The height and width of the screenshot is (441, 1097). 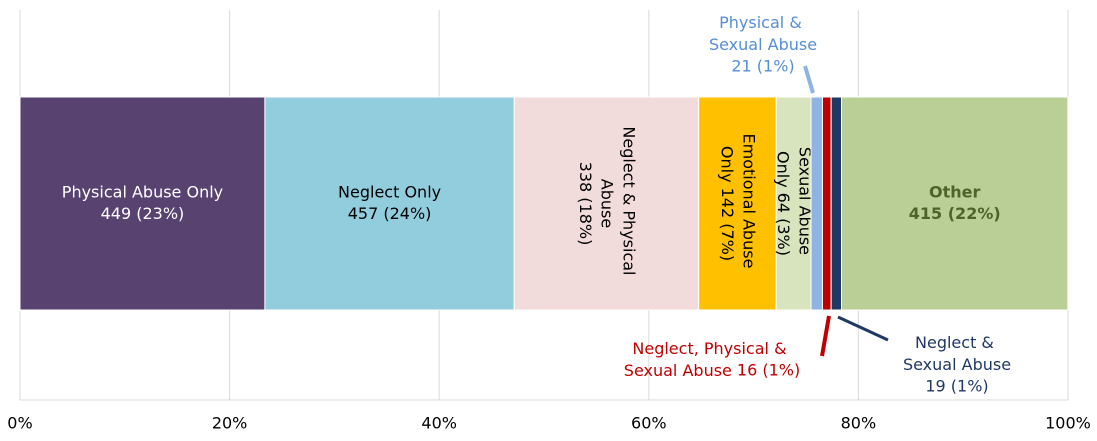 I want to click on segment-label: Physical & Sexual Abuse 21 (1%), so click(x=763, y=44).